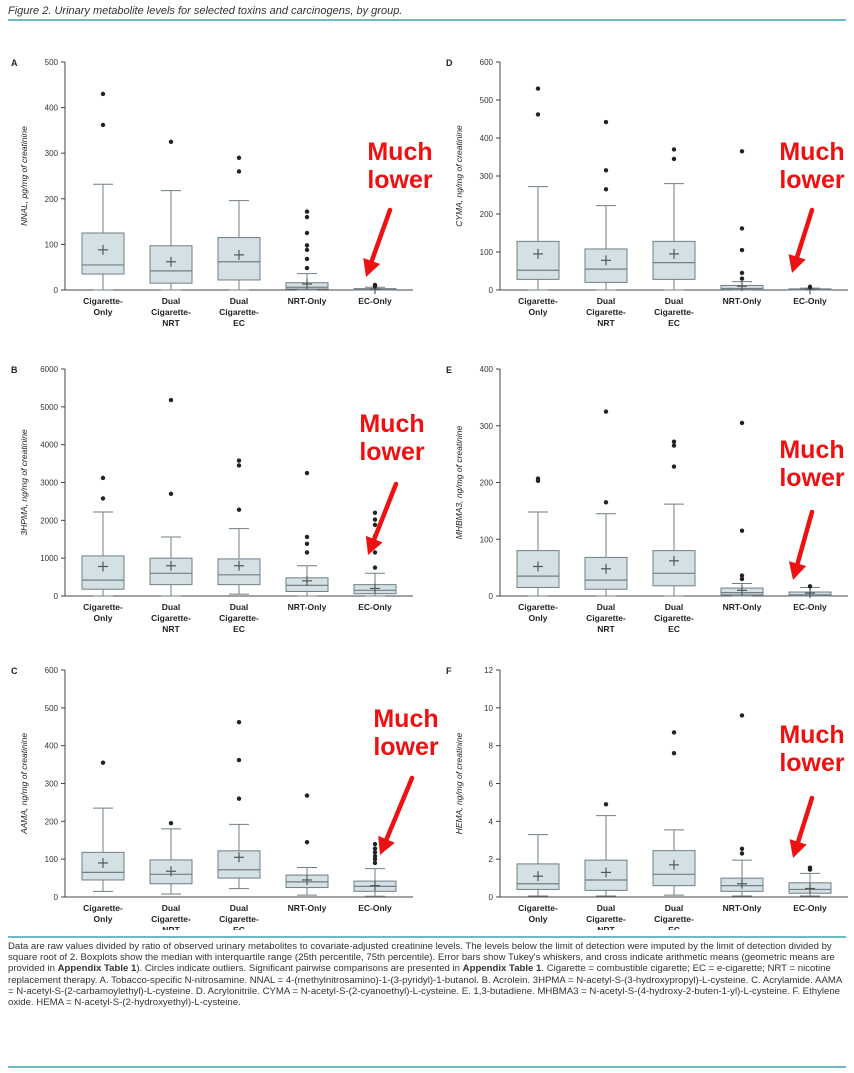 The width and height of the screenshot is (854, 1073). I want to click on y-tick-label: 10, so click(488, 708).